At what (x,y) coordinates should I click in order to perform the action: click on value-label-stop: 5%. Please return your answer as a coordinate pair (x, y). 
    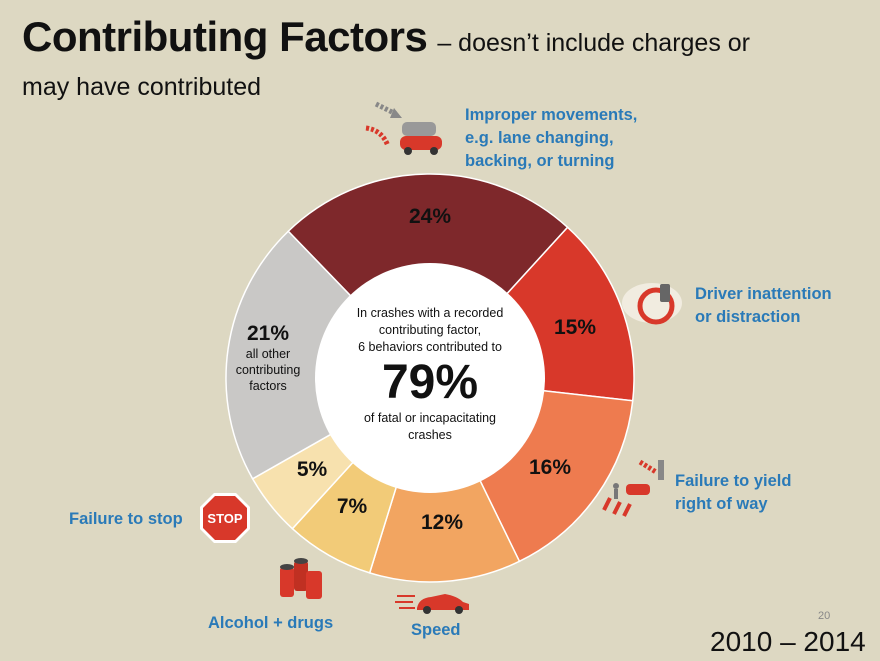
    Looking at the image, I should click on (312, 469).